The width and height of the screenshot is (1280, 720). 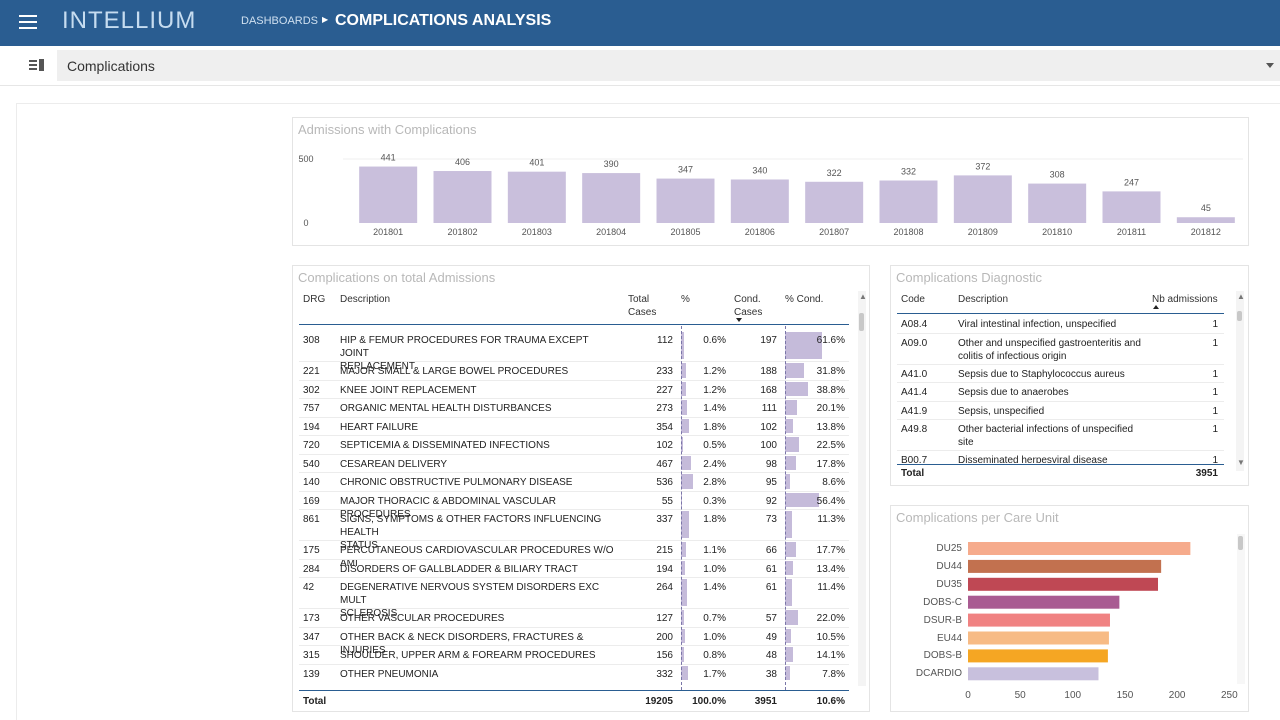 What do you see at coordinates (1079, 548) in the screenshot?
I see `bar-du25` at bounding box center [1079, 548].